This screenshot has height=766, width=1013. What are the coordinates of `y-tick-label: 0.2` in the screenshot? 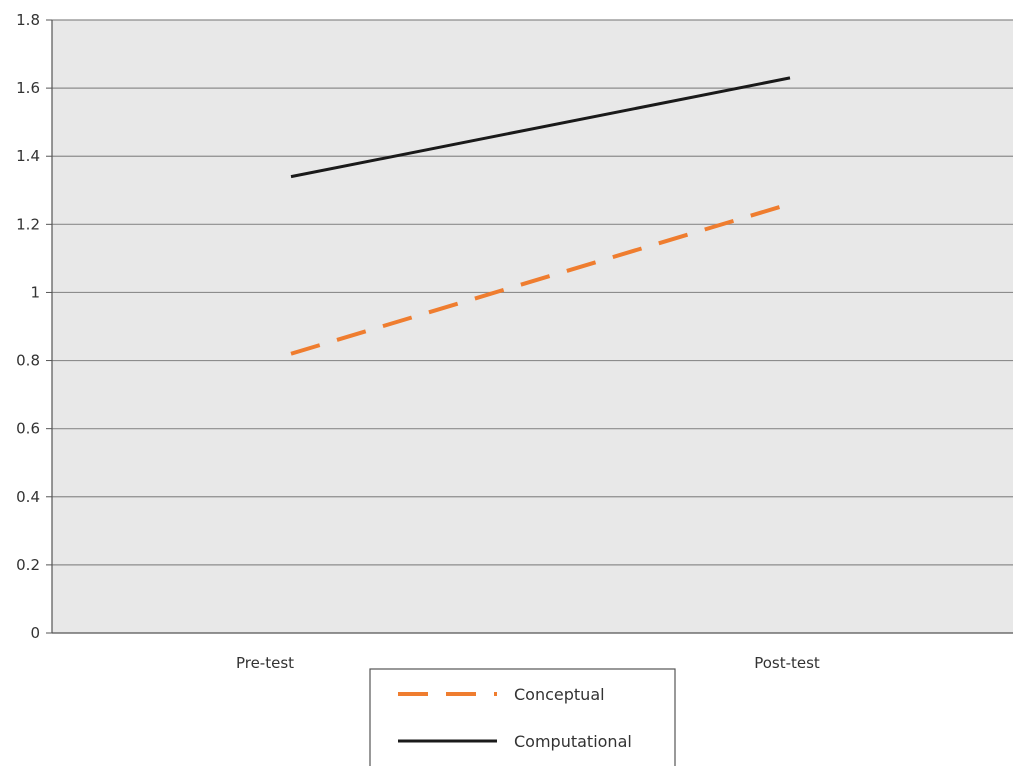 It's located at (28, 565).